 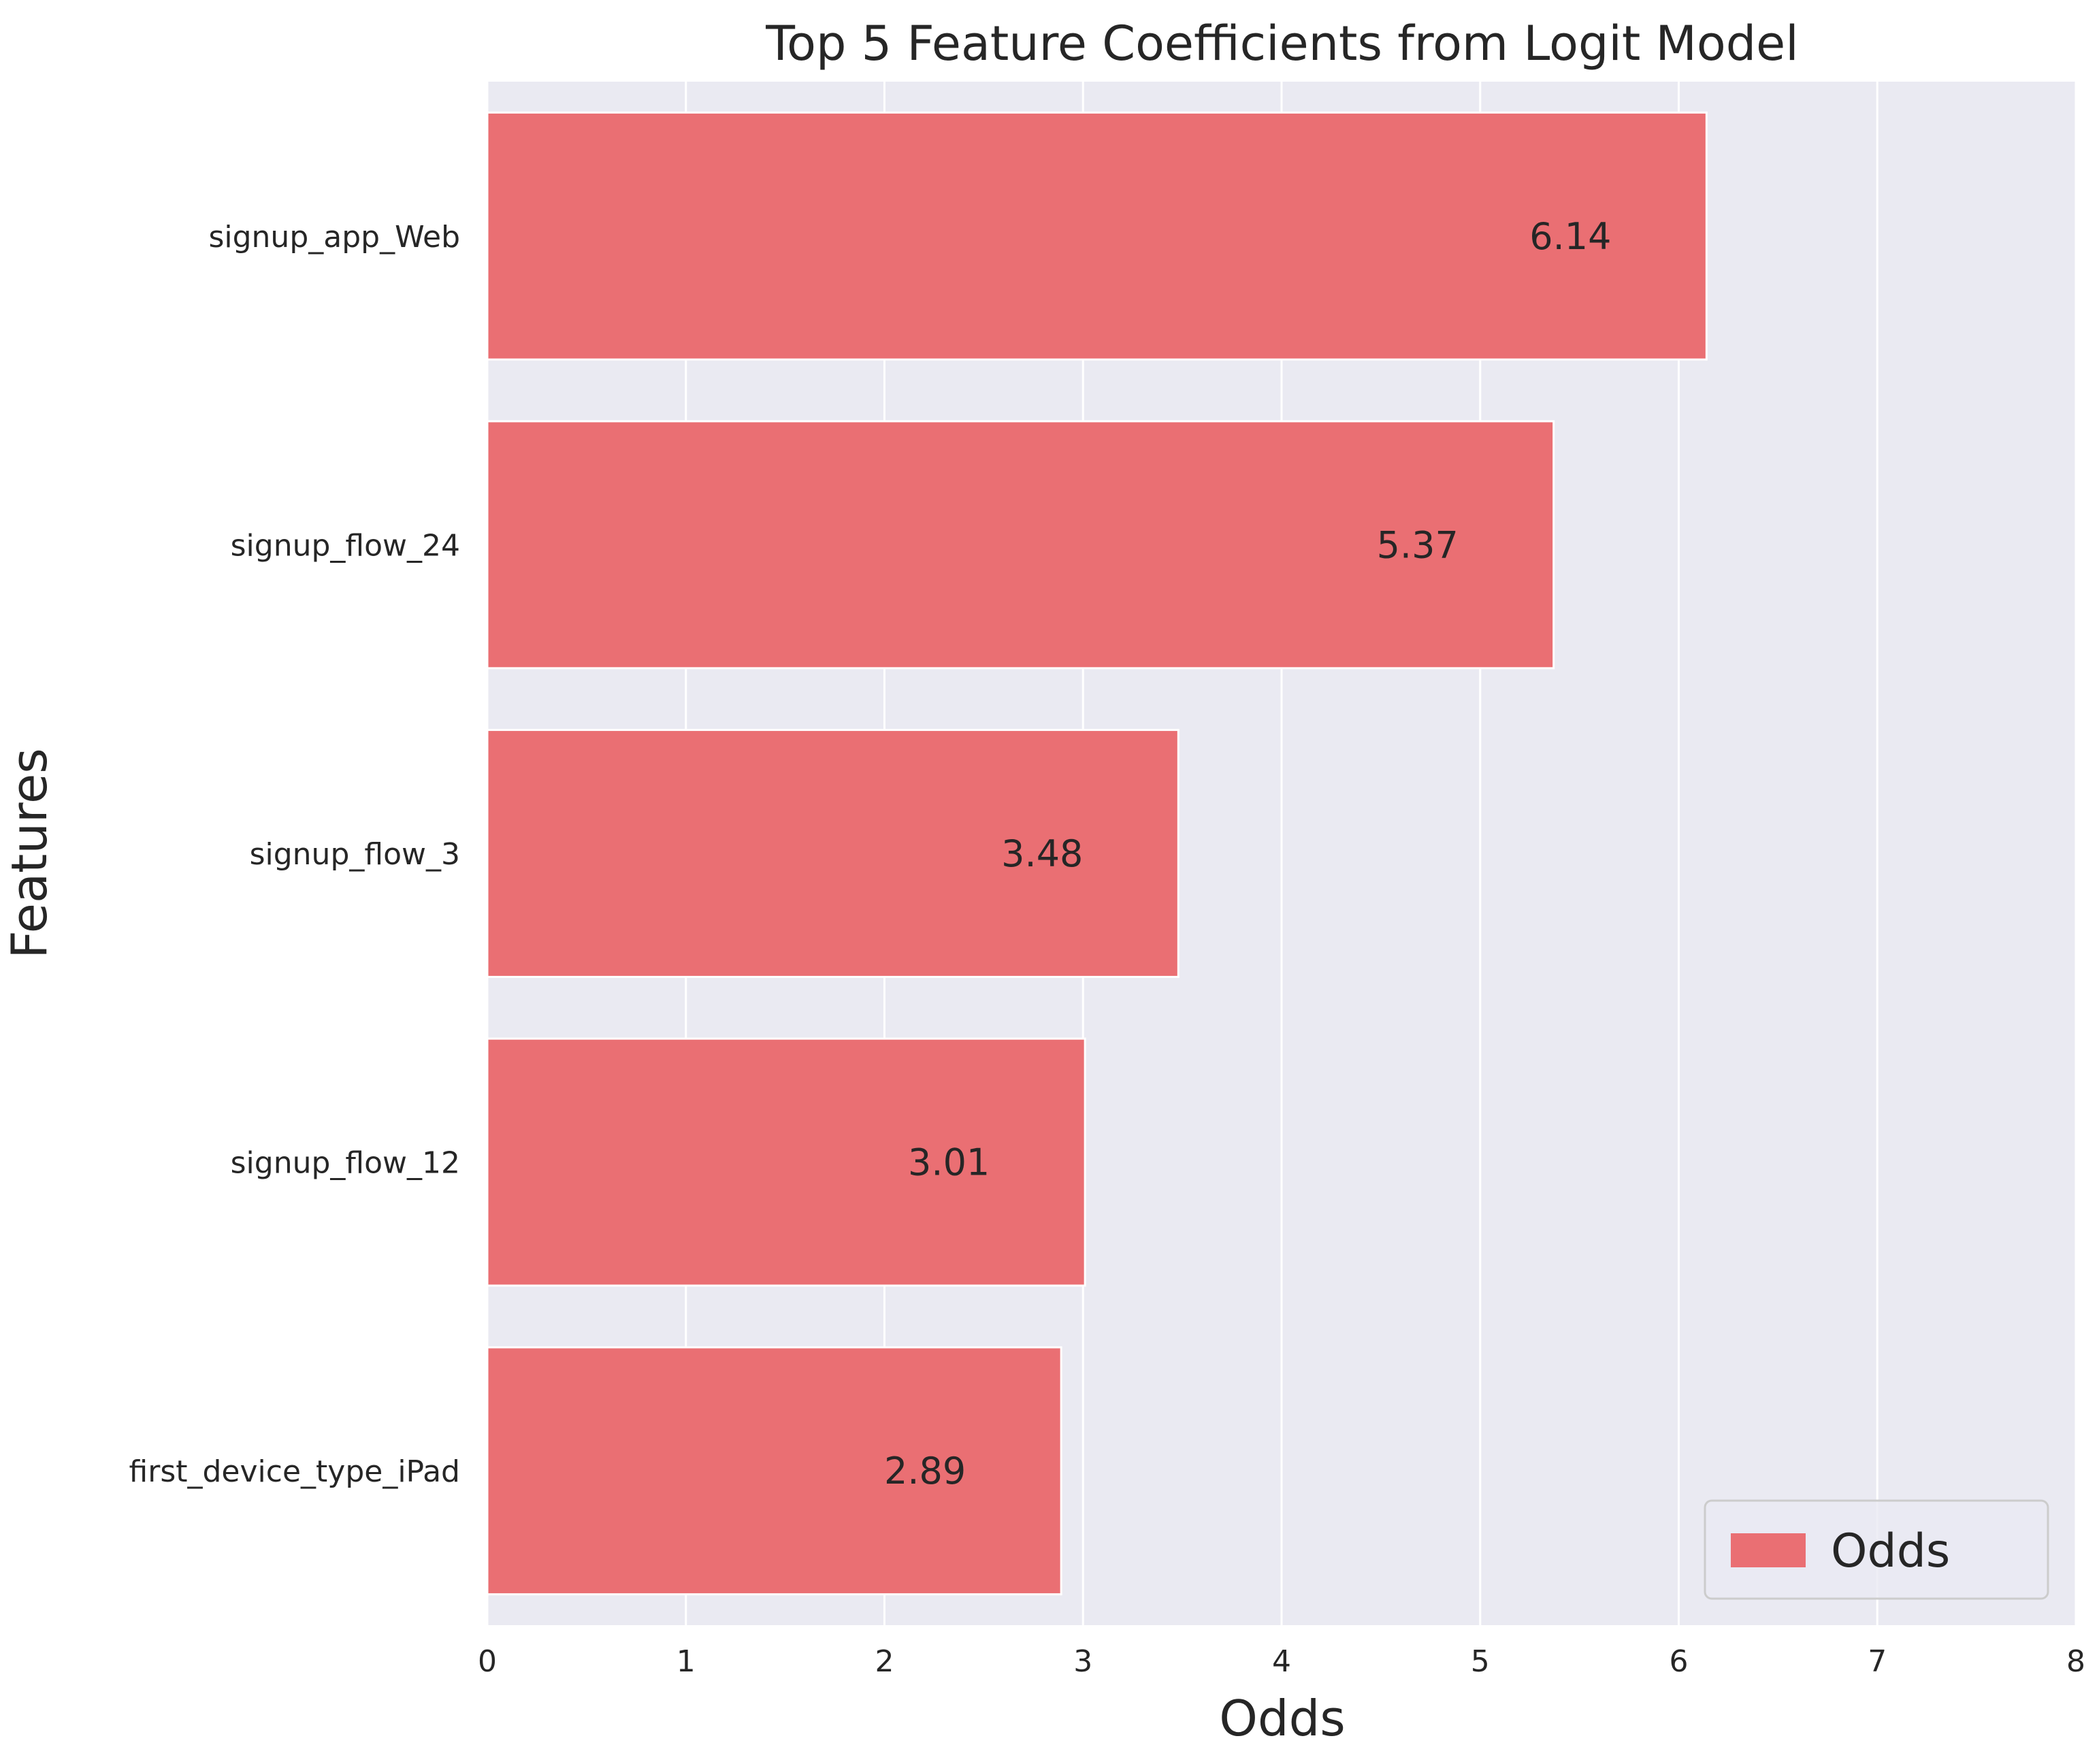 What do you see at coordinates (488, 1662) in the screenshot?
I see `x-tick-label: 0` at bounding box center [488, 1662].